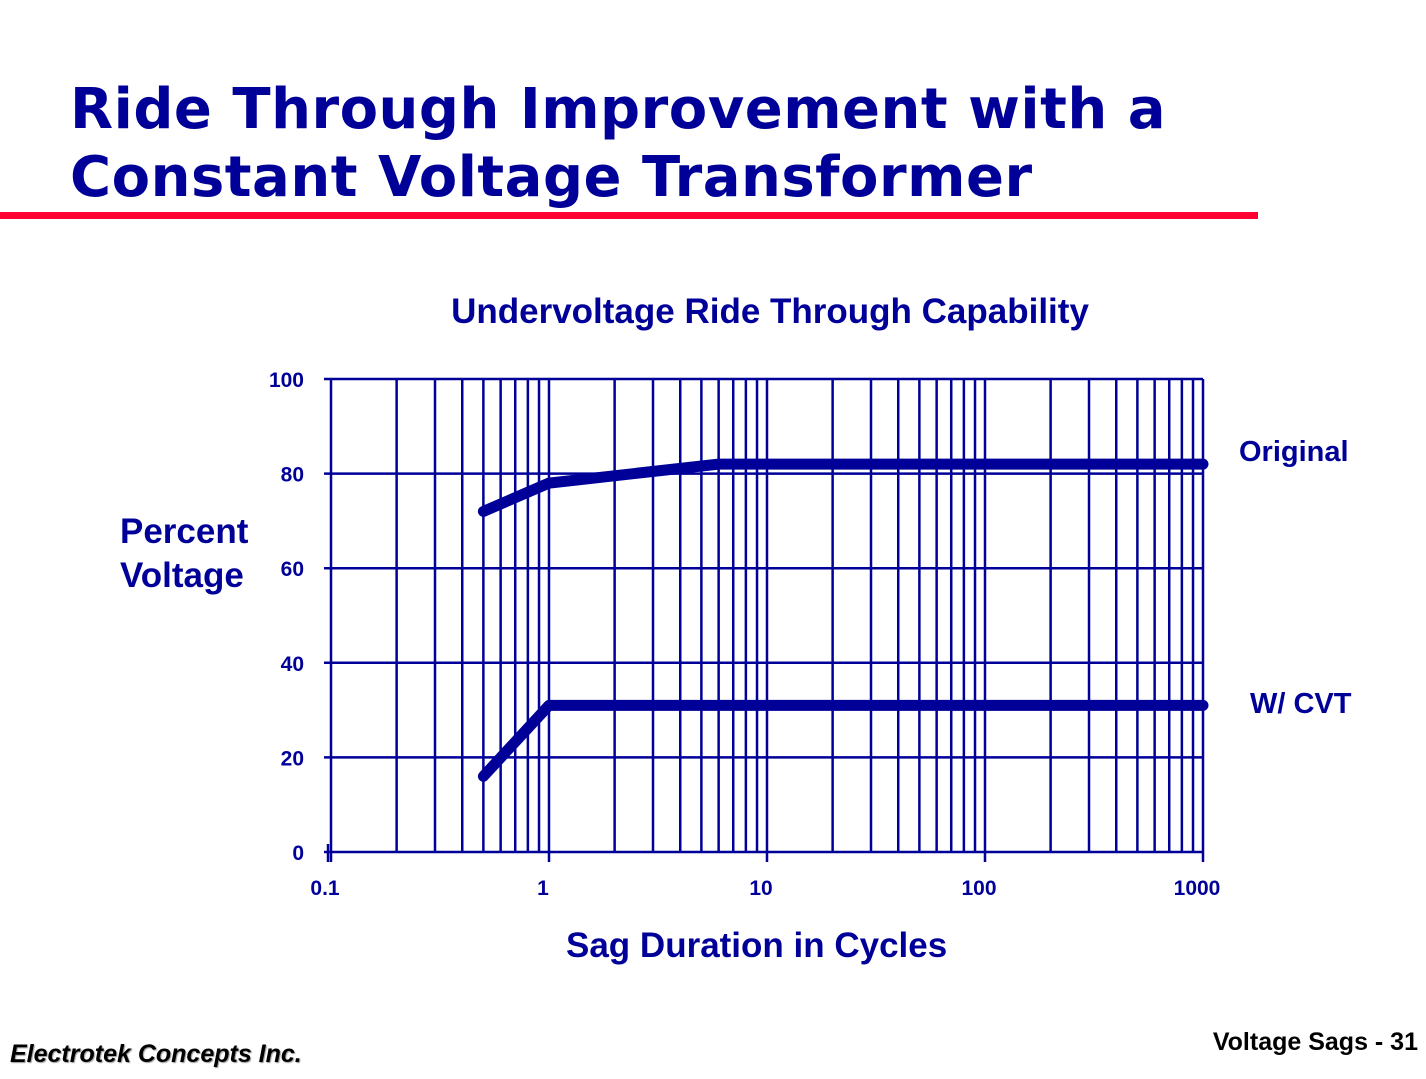  What do you see at coordinates (156, 1054) in the screenshot?
I see `company-footer: Electrotek Concepts Inc.` at bounding box center [156, 1054].